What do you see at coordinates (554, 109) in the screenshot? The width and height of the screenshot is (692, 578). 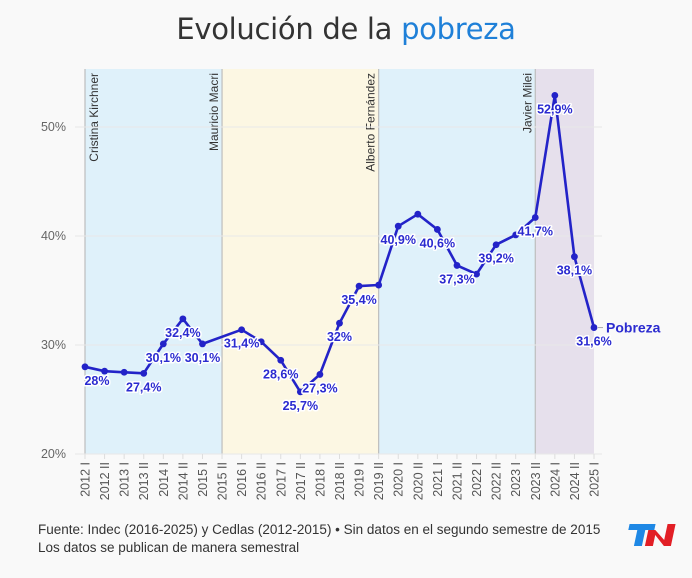 I see `data-label: 52,9%` at bounding box center [554, 109].